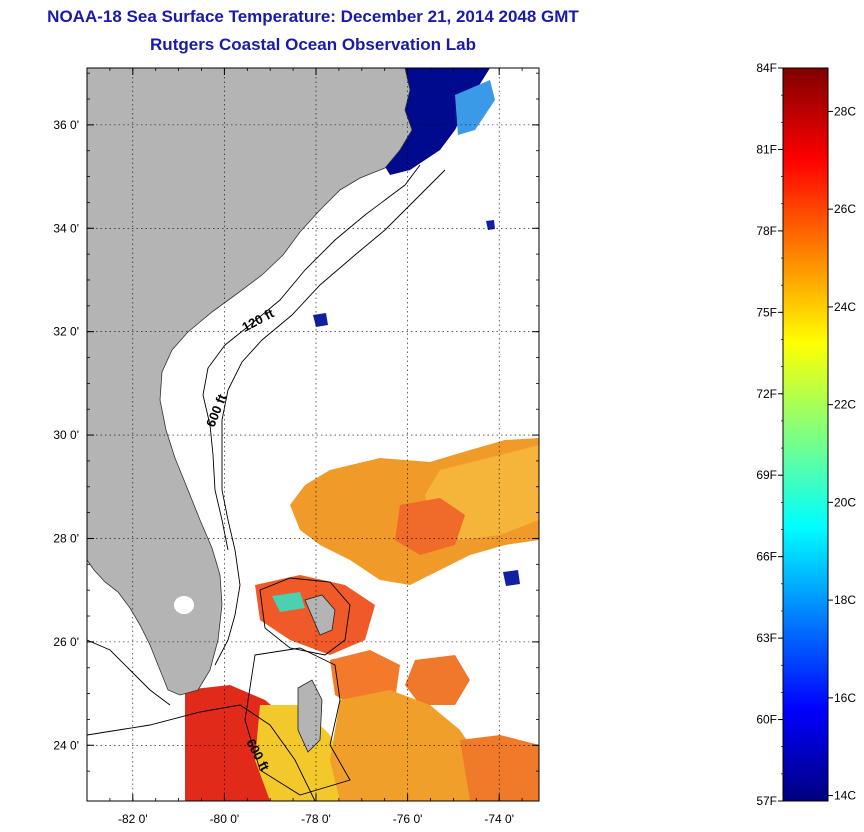 This screenshot has height=832, width=864. Describe the element at coordinates (288, 602) in the screenshot. I see `sst-patch-cool-inlet` at that location.